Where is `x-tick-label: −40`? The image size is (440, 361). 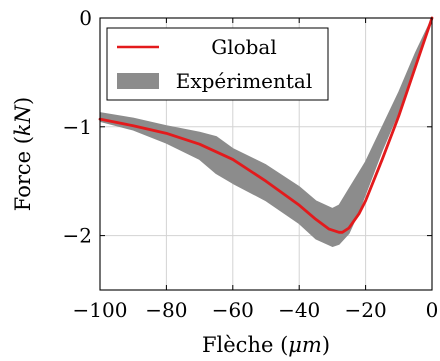 x-tick-label: −40 is located at coordinates (299, 310).